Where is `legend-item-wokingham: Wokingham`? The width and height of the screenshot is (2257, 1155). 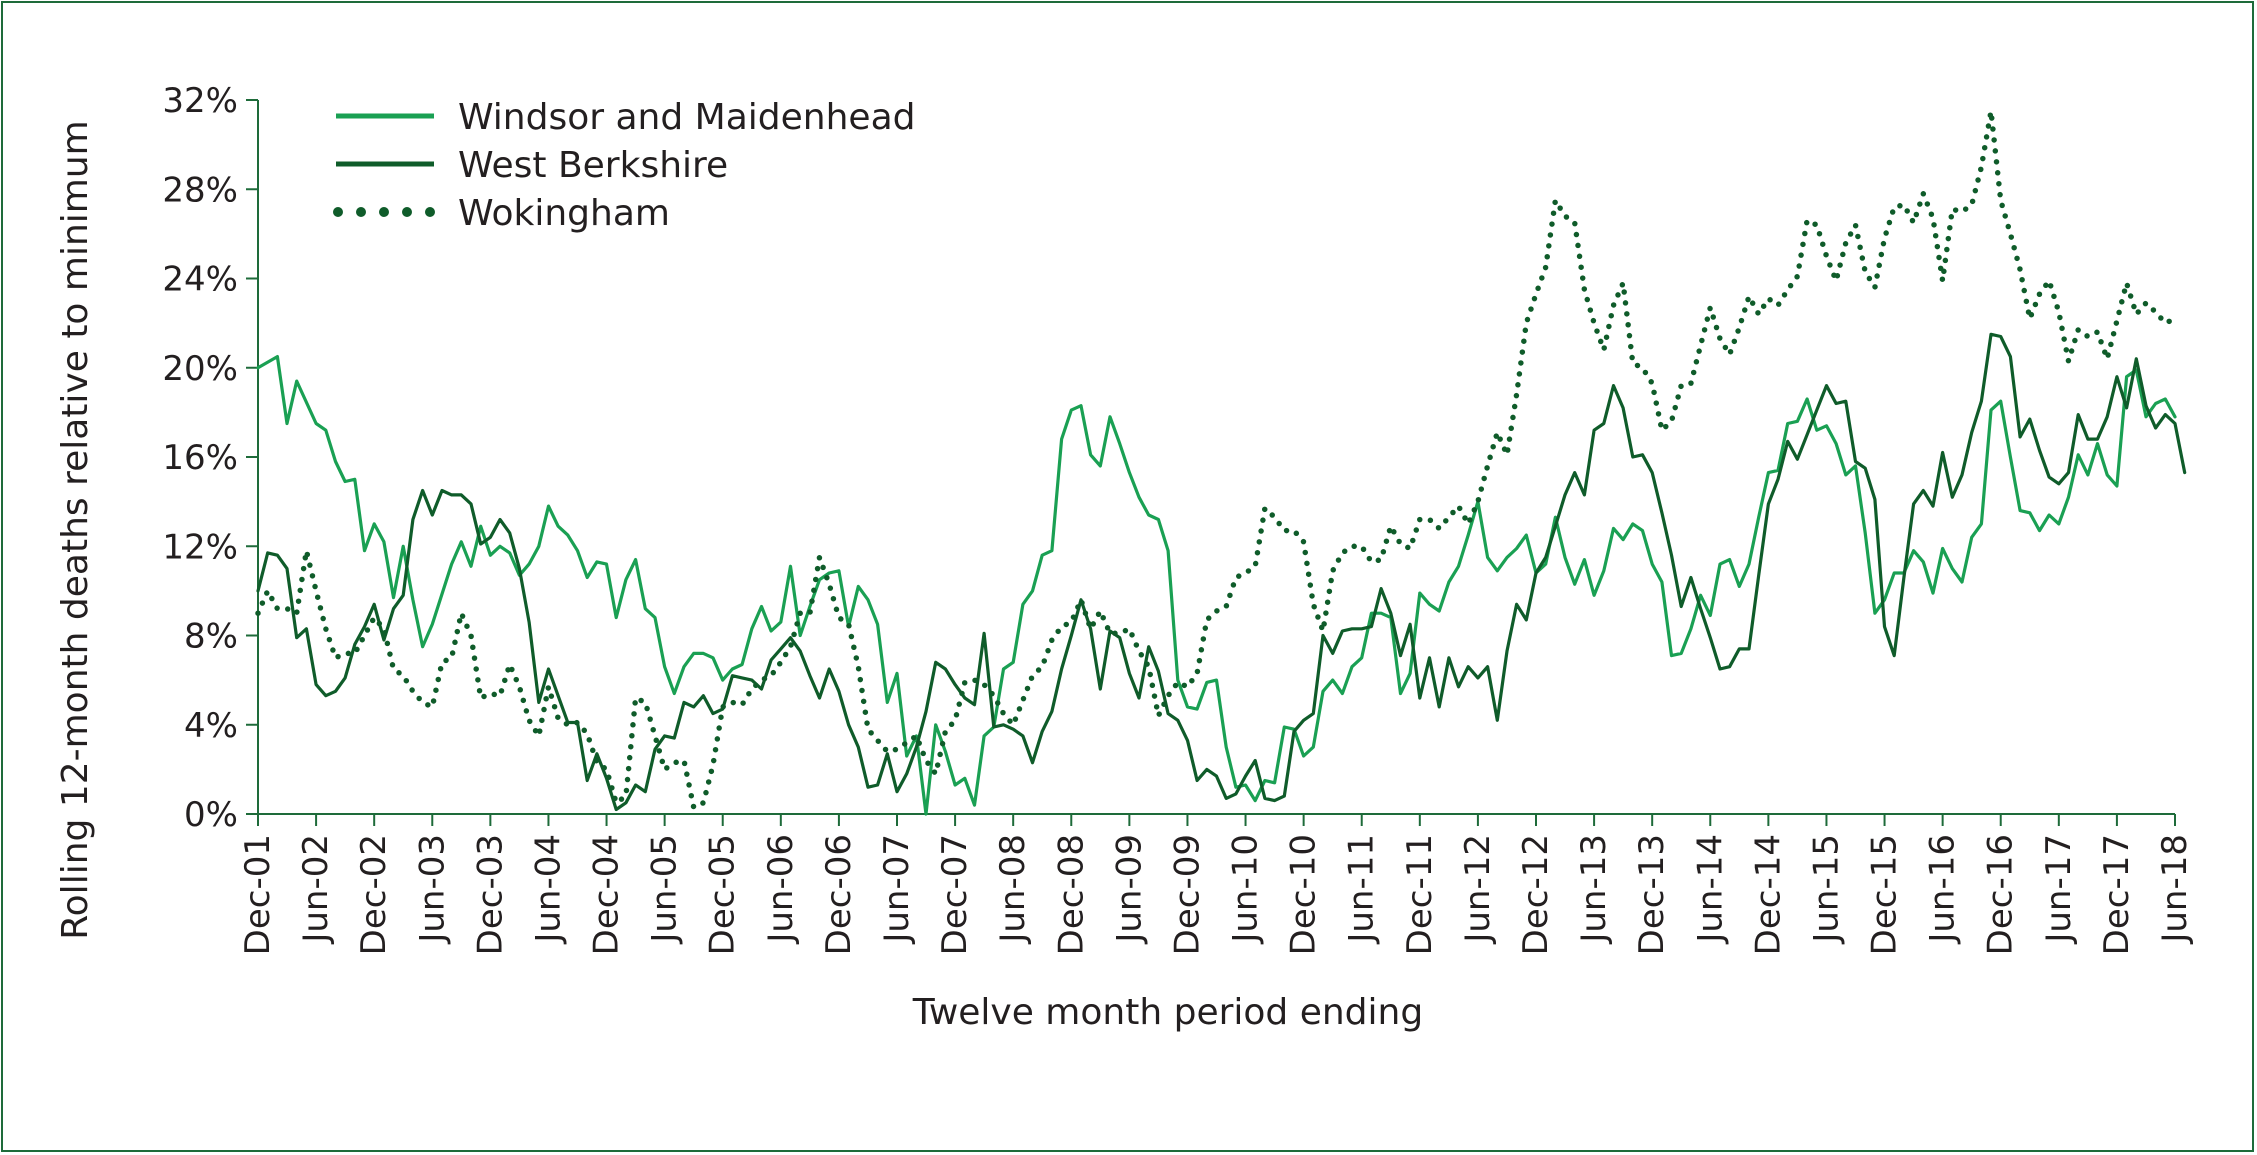 legend-item-wokingham: Wokingham is located at coordinates (501, 213).